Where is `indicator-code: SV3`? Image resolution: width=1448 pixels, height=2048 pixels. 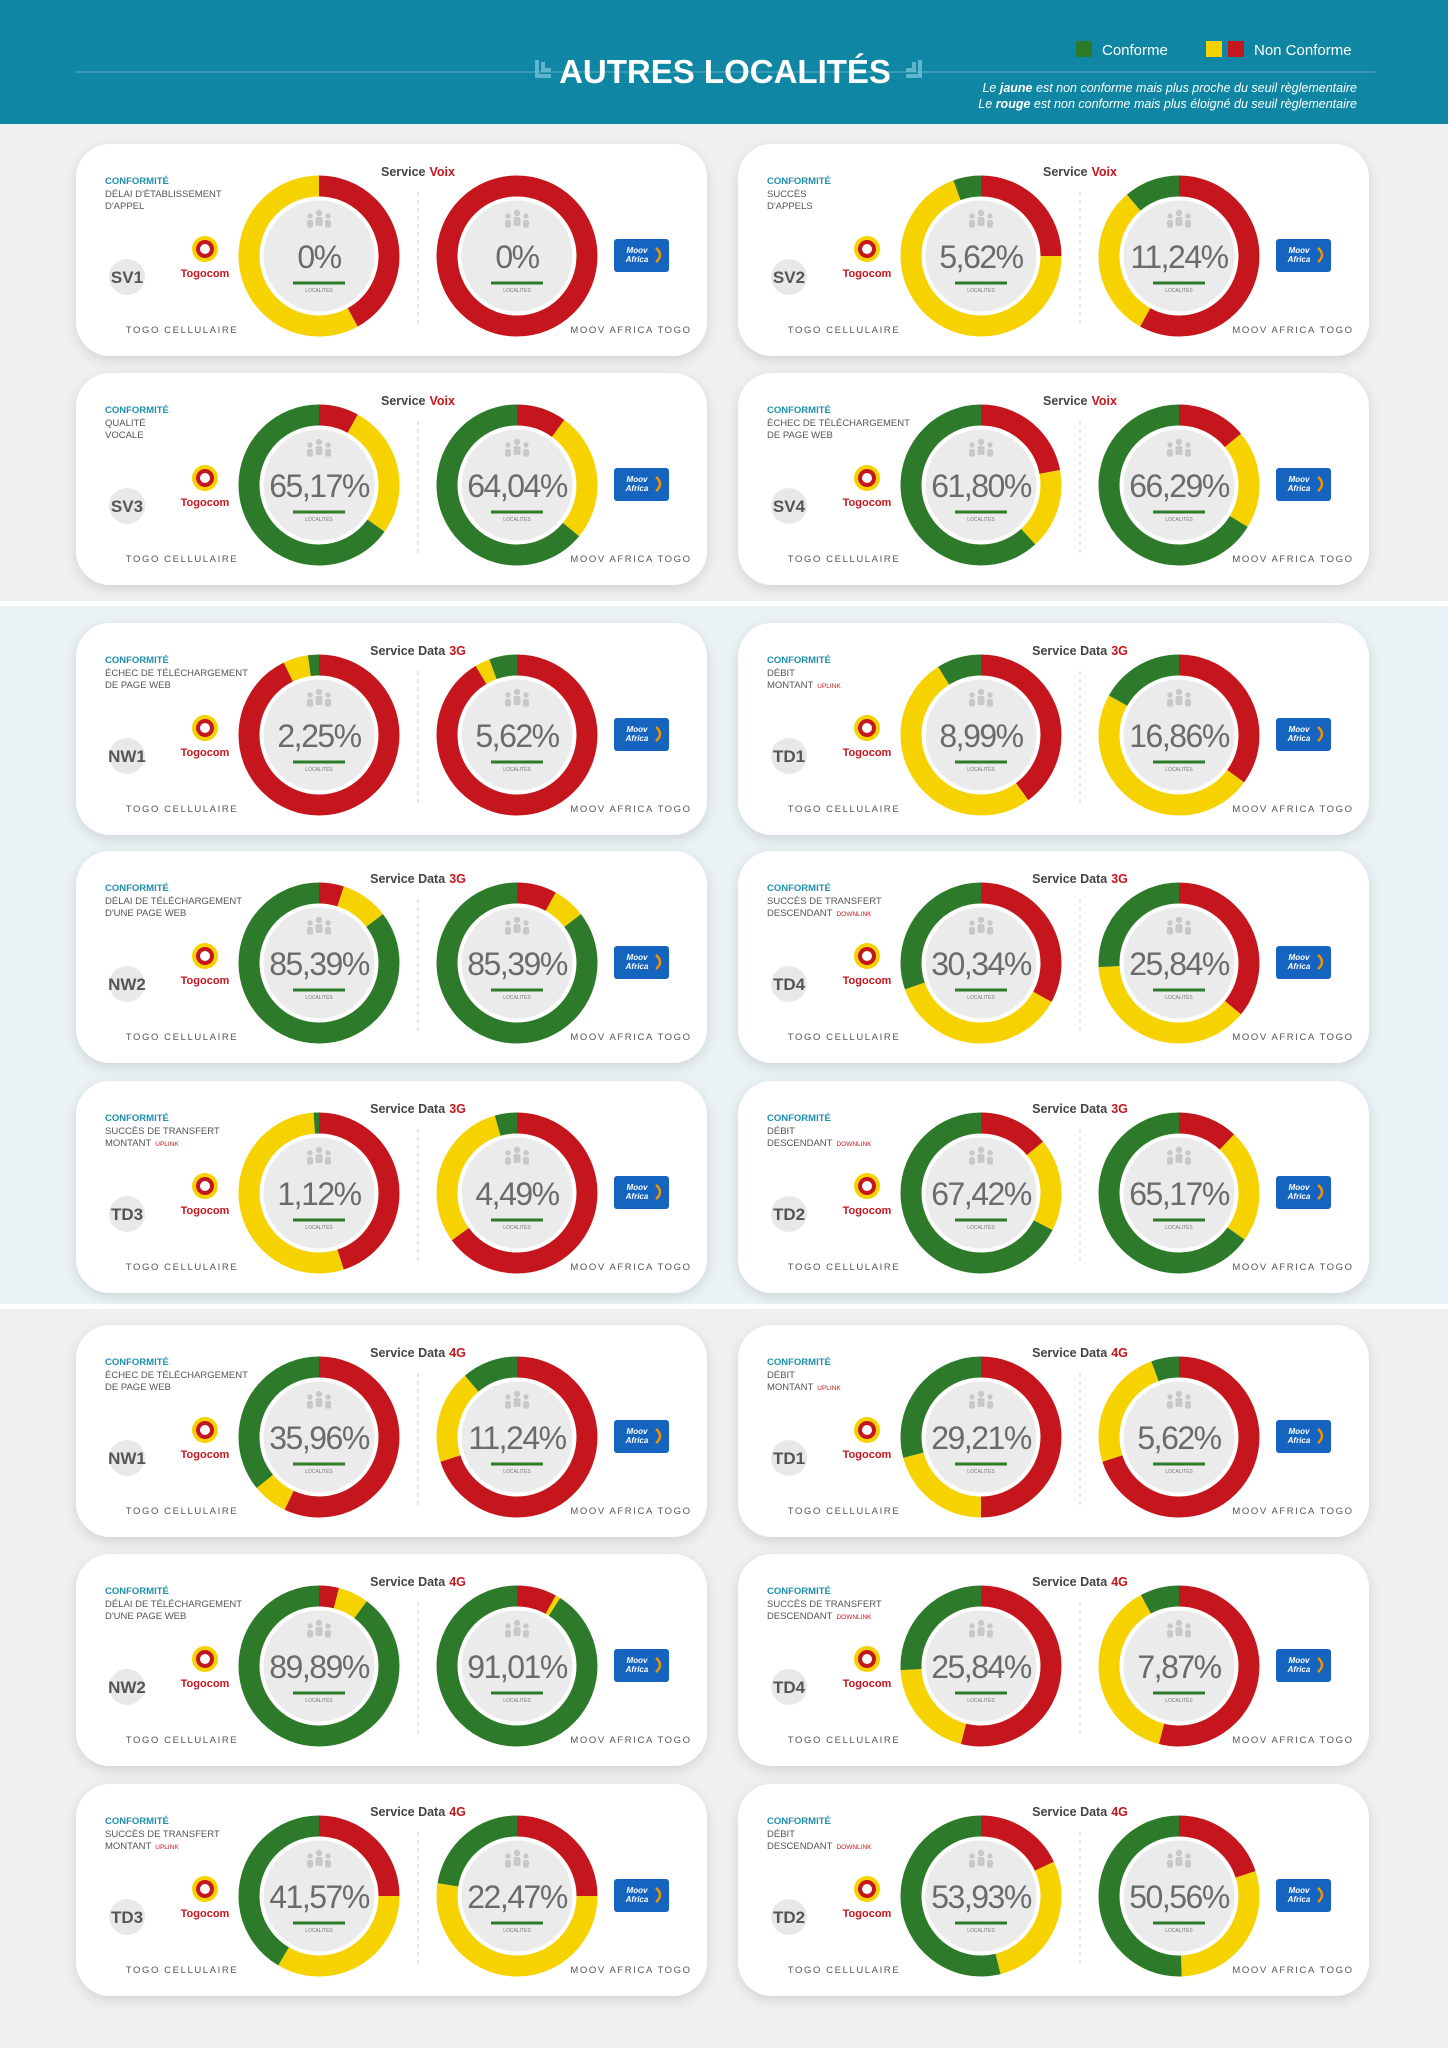 indicator-code: SV3 is located at coordinates (127, 506).